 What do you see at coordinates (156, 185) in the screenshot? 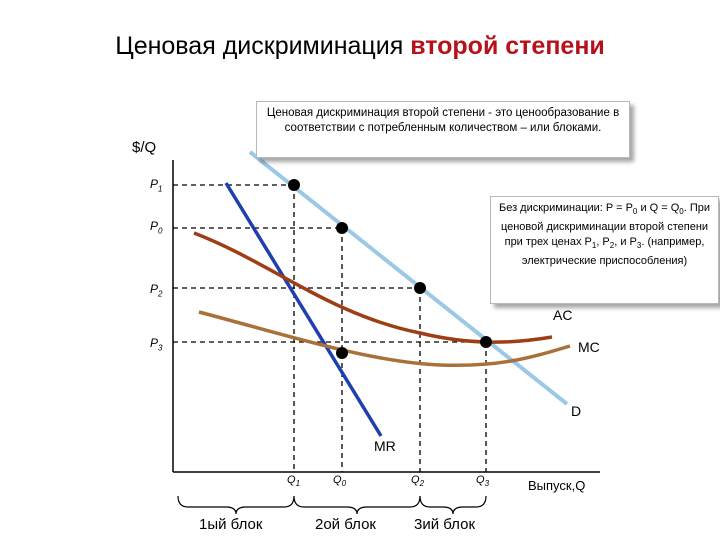
I see `price-label-p1: P1` at bounding box center [156, 185].